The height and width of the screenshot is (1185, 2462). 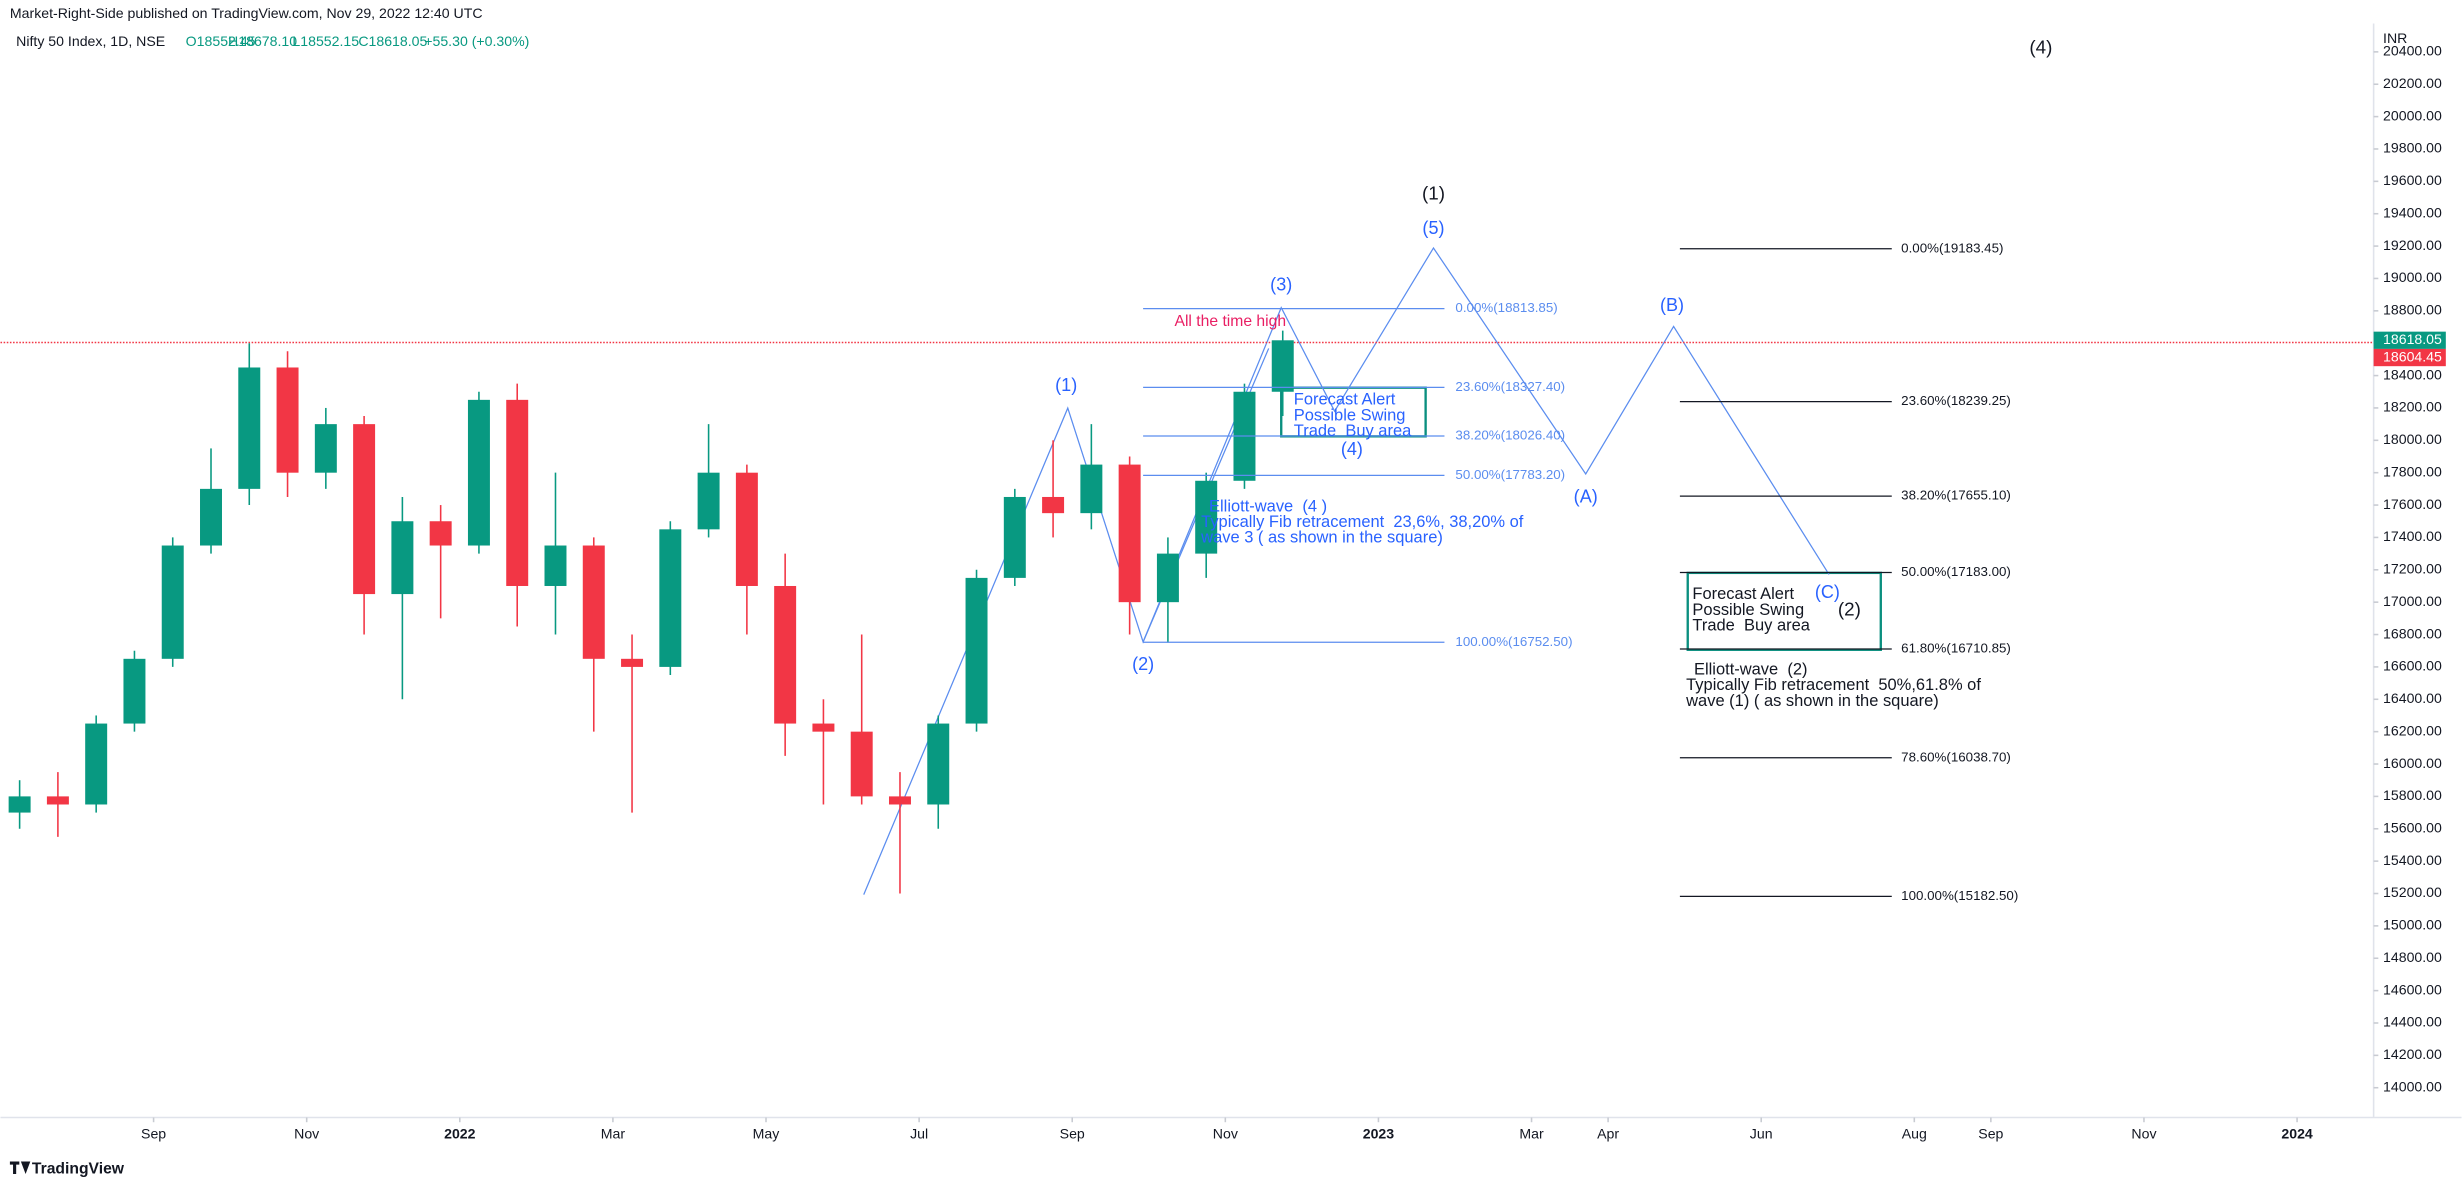 I want to click on brand-logo, so click(x=20, y=1168).